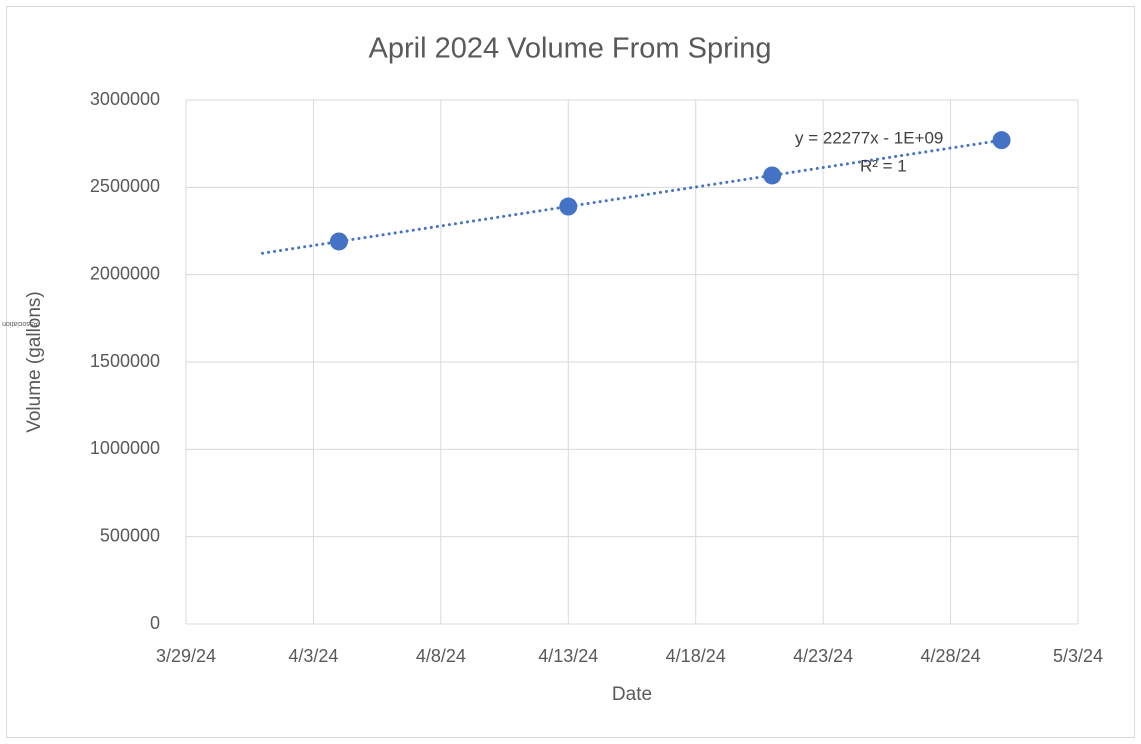 Image resolution: width=1141 pixels, height=744 pixels. Describe the element at coordinates (313, 656) in the screenshot. I see `x-tick-label: 4/3/24` at that location.